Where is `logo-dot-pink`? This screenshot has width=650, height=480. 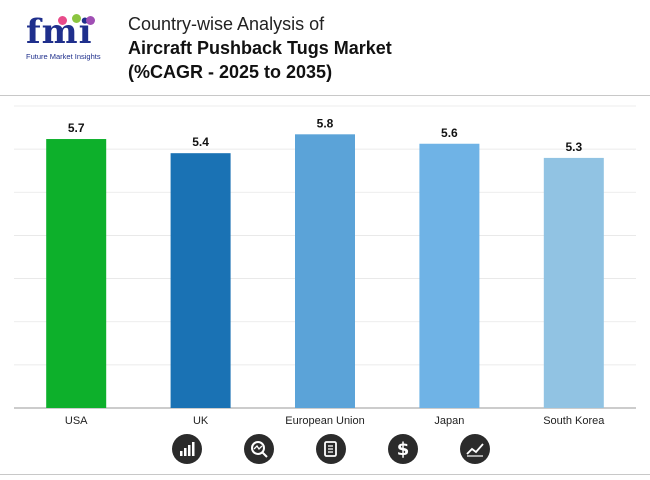 logo-dot-pink is located at coordinates (62, 20).